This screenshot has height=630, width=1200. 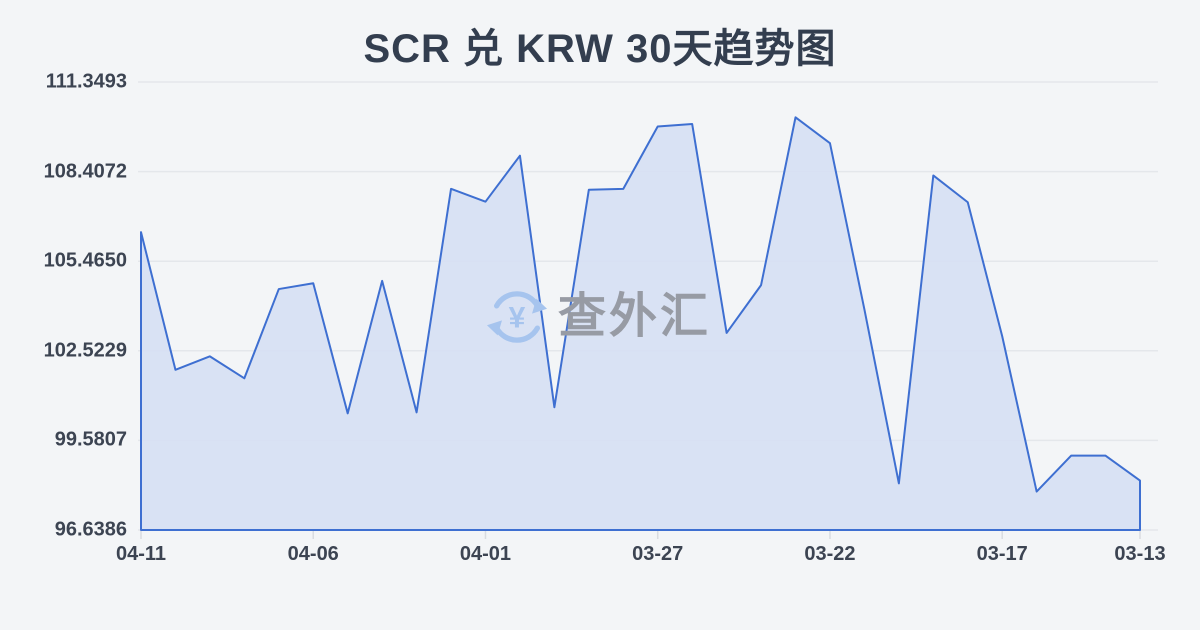 I want to click on watermark: ¥ 查外汇, so click(x=598, y=317).